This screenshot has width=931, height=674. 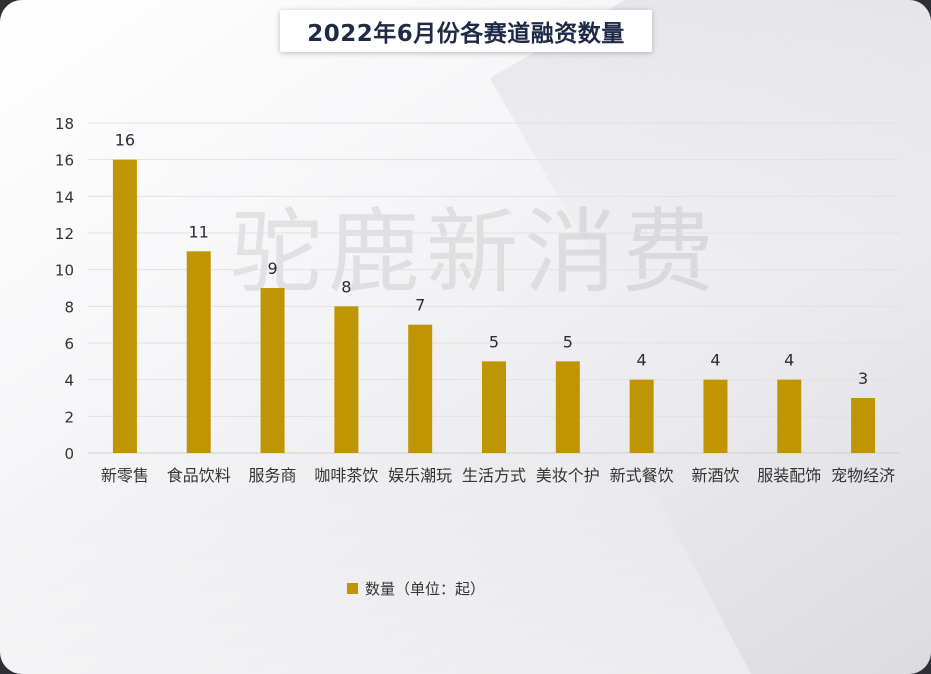 What do you see at coordinates (272, 268) in the screenshot?
I see `data-label: 9` at bounding box center [272, 268].